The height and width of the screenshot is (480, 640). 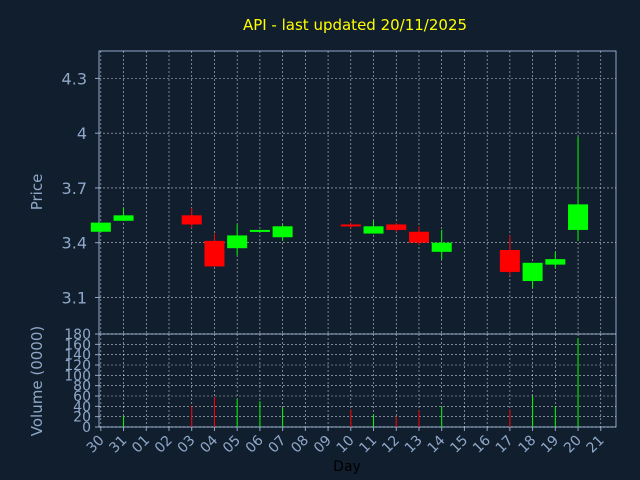 I want to click on volume-tick-label: 60, so click(x=82, y=397).